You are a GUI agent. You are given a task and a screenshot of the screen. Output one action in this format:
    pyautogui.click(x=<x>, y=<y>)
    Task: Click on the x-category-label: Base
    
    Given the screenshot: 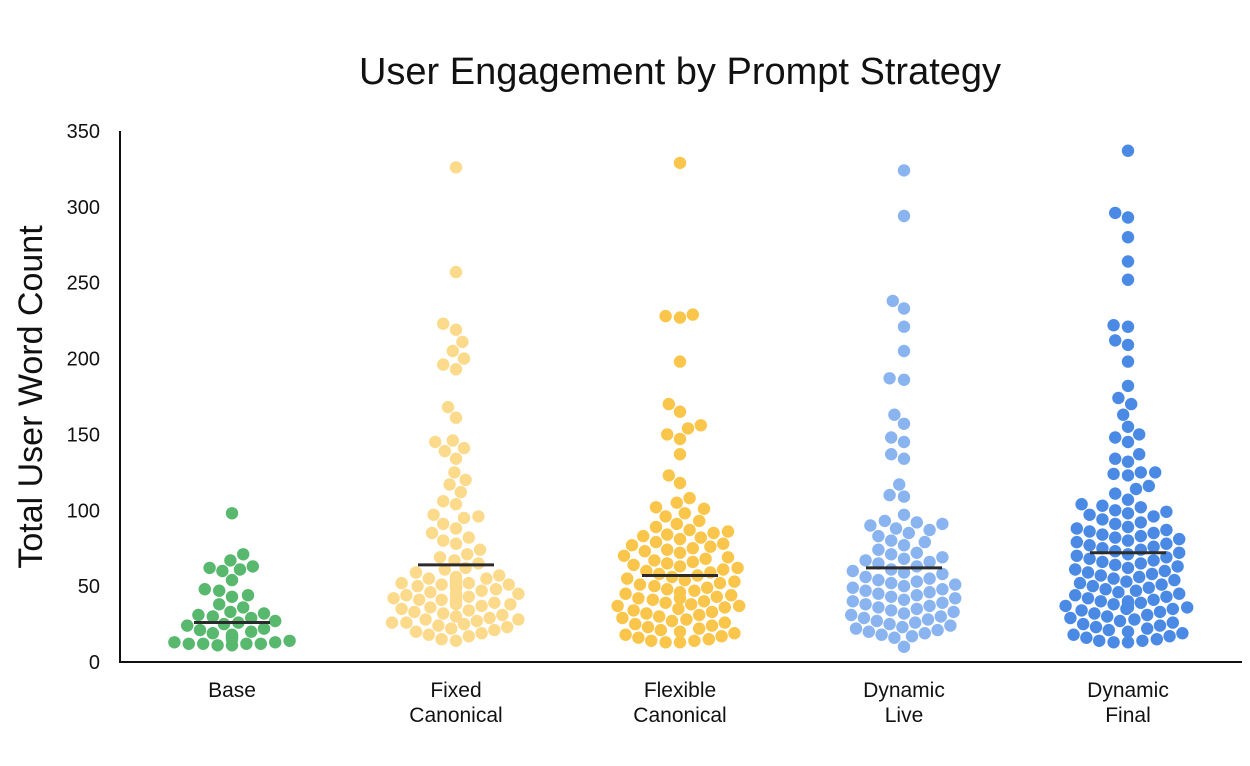 What is the action you would take?
    pyautogui.click(x=232, y=690)
    